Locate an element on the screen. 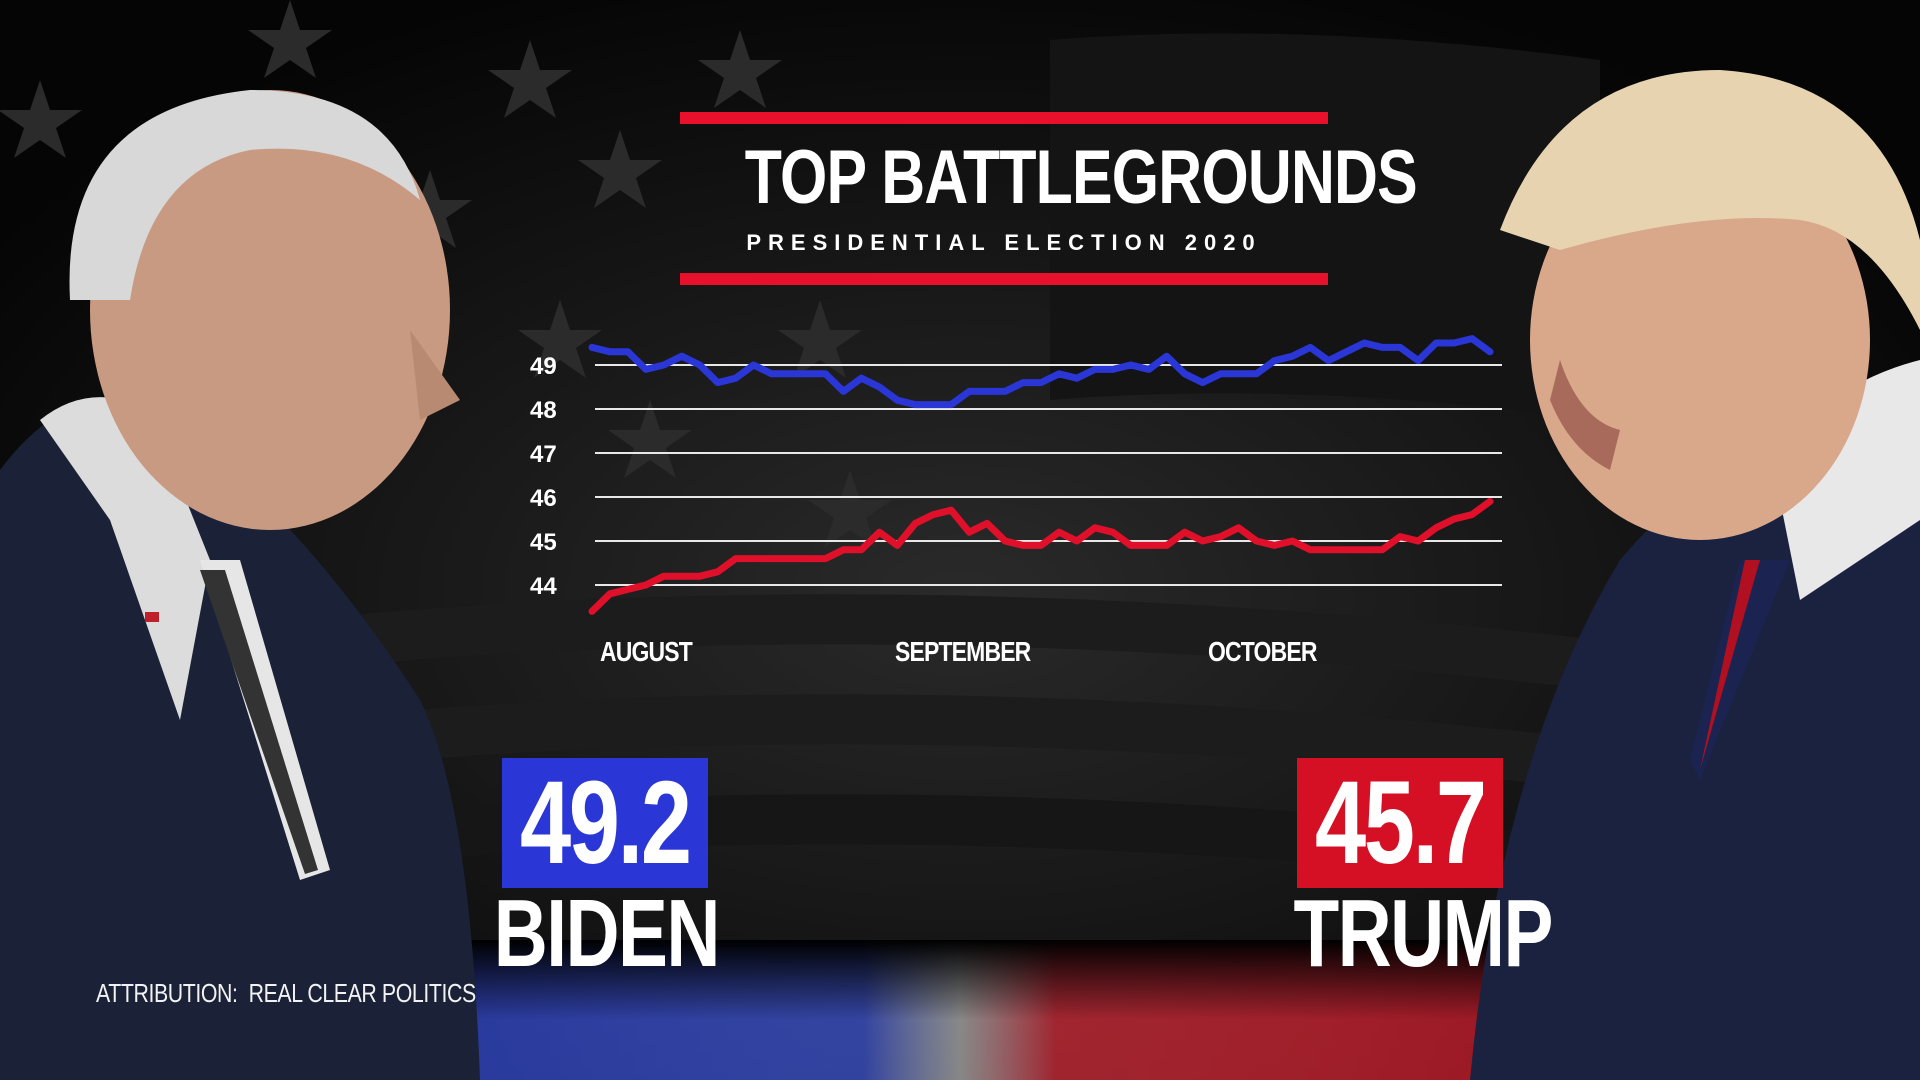  trump-name: TRUMP is located at coordinates (1423, 933).